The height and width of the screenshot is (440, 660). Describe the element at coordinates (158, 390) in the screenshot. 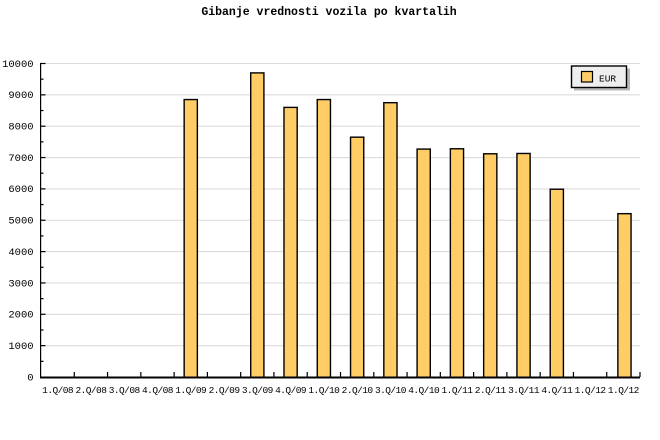

I see `svg-text: 4.Q/08` at that location.